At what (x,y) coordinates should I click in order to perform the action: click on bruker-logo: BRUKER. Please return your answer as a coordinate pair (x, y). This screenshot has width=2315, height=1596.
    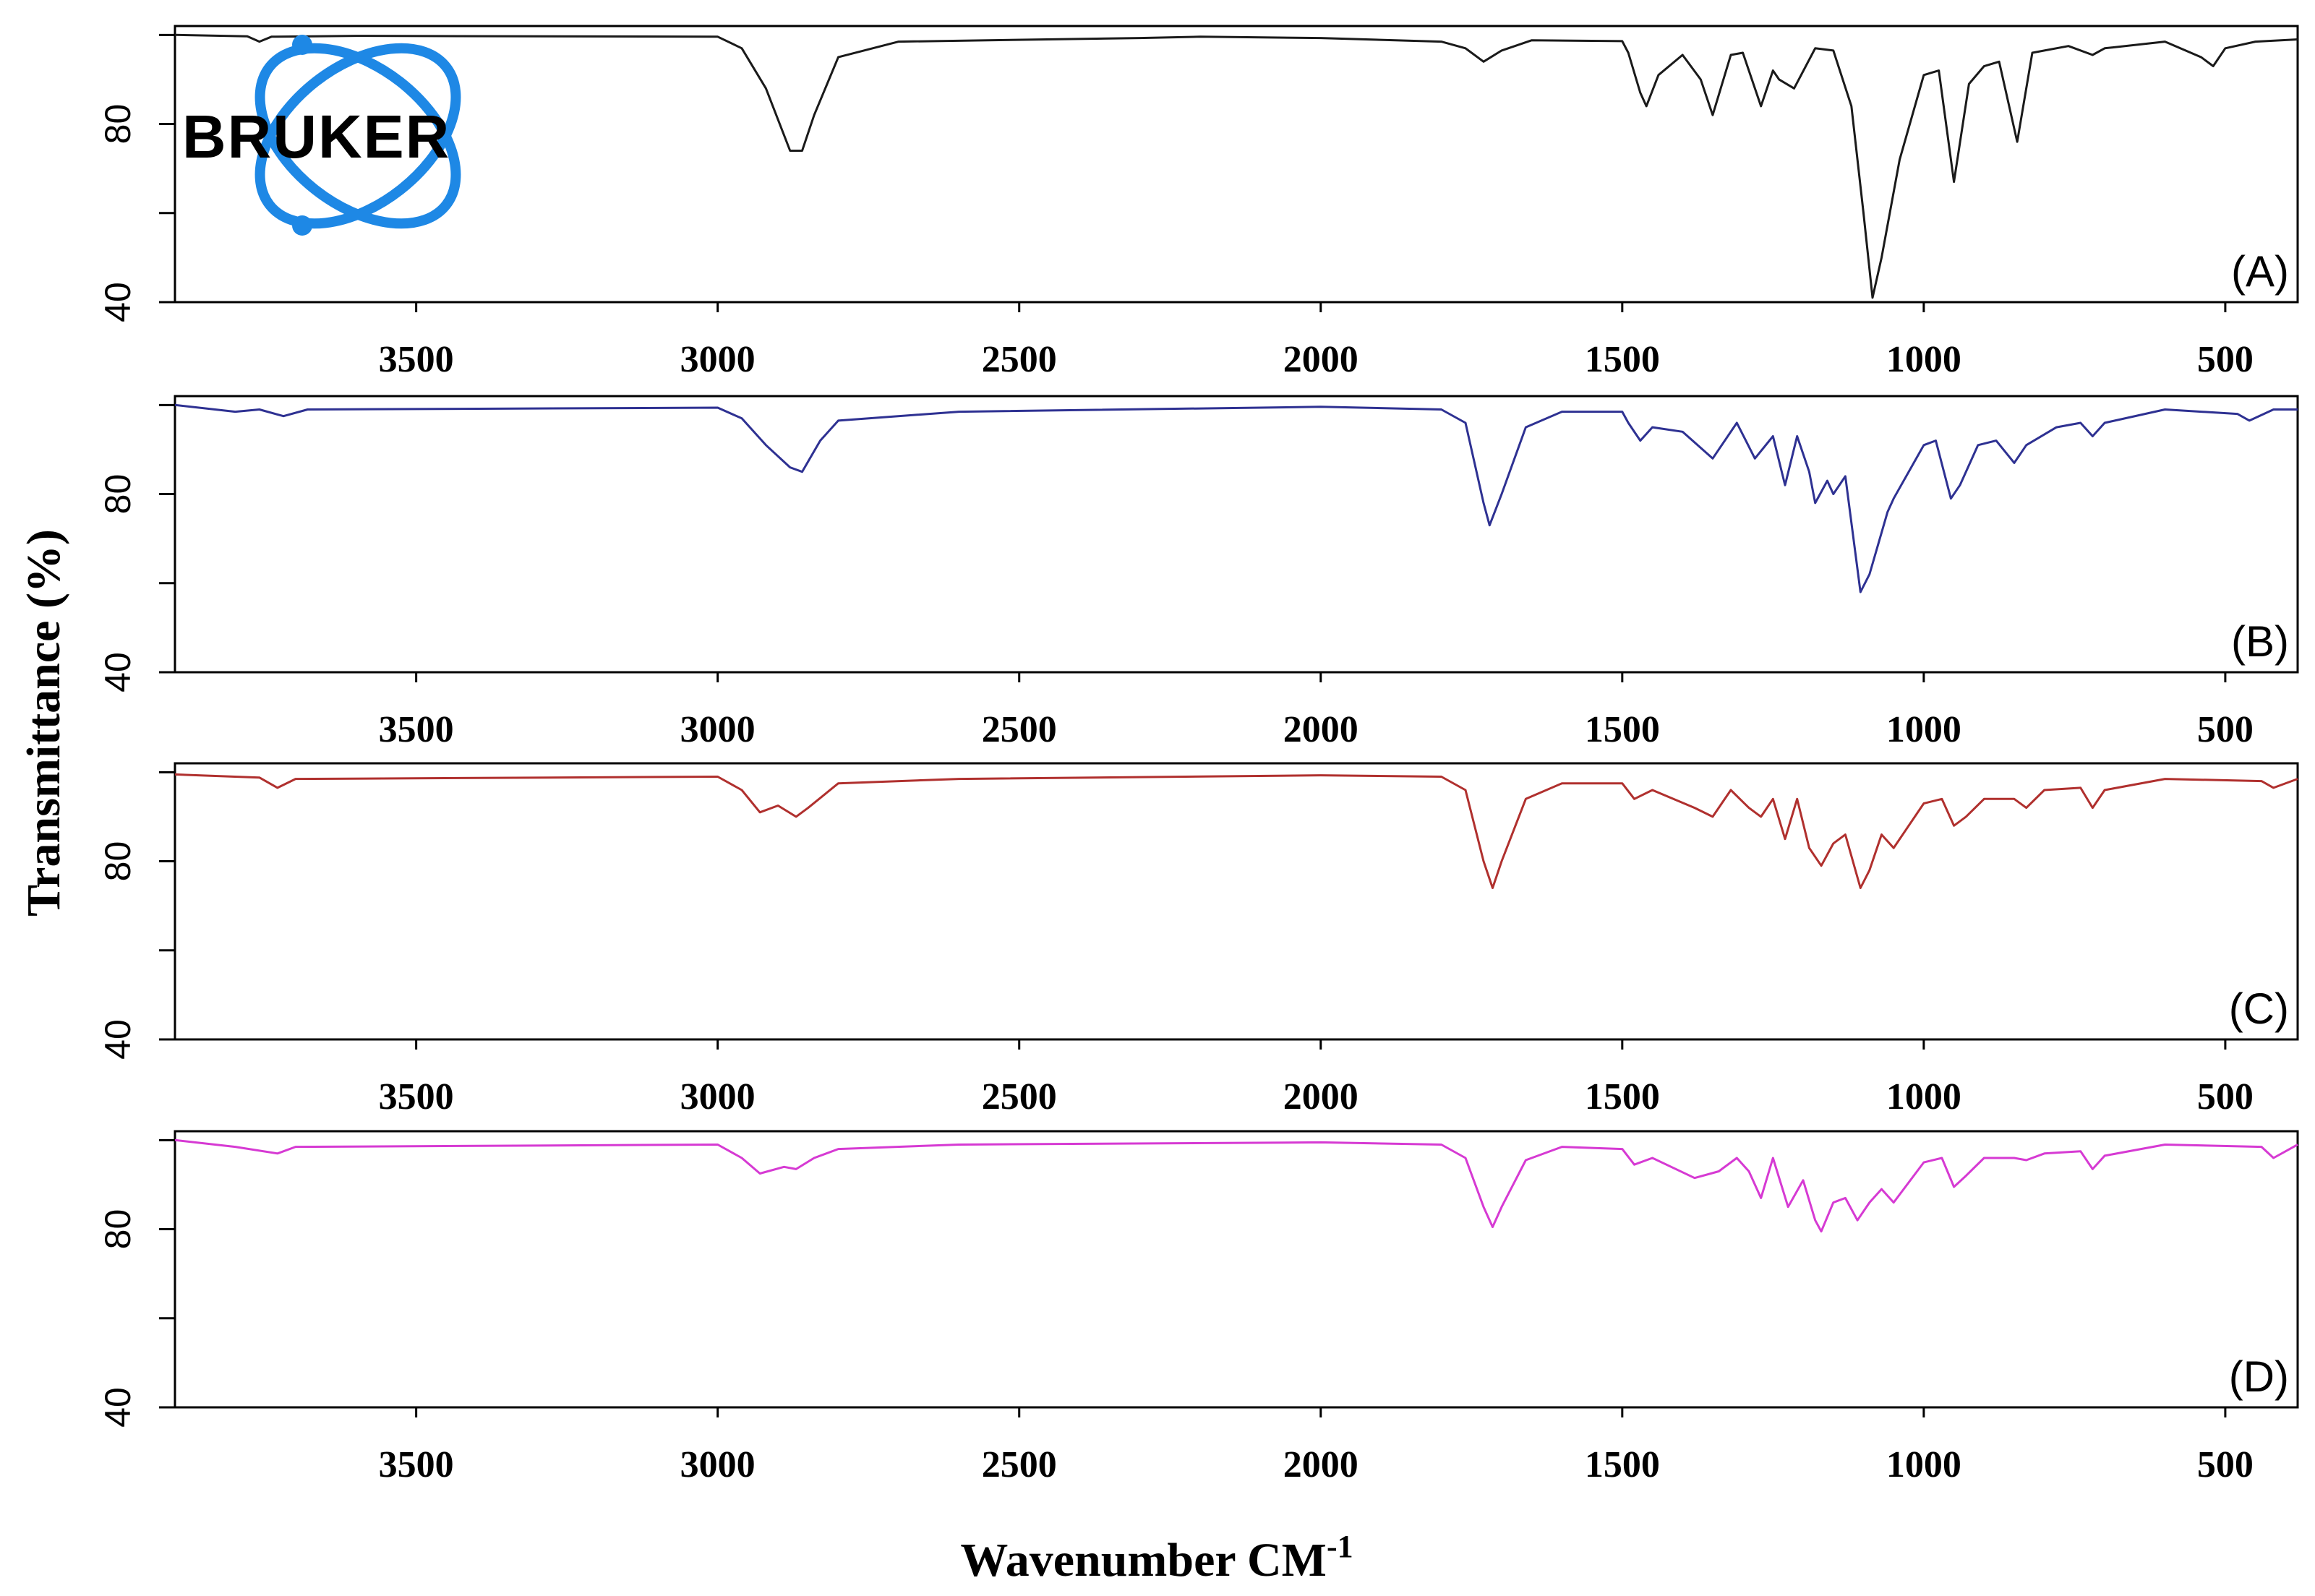
    Looking at the image, I should click on (321, 135).